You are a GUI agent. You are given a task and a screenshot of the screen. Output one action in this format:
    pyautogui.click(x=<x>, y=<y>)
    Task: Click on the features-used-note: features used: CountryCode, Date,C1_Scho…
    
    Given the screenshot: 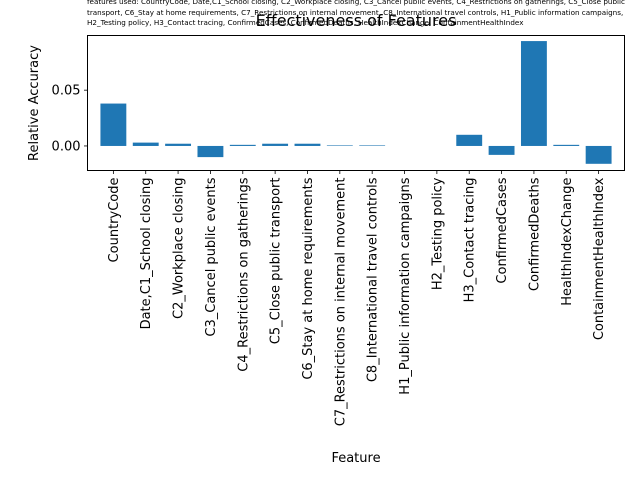 What is the action you would take?
    pyautogui.click(x=356, y=14)
    